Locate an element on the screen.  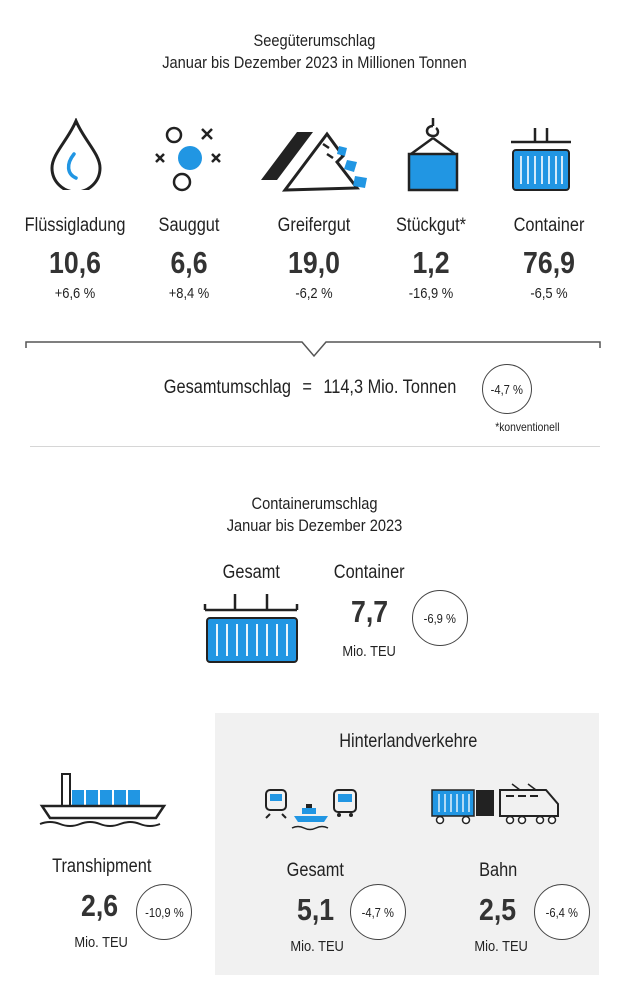
total-value: 114,3 Mio. Tonnen is located at coordinates (390, 387).